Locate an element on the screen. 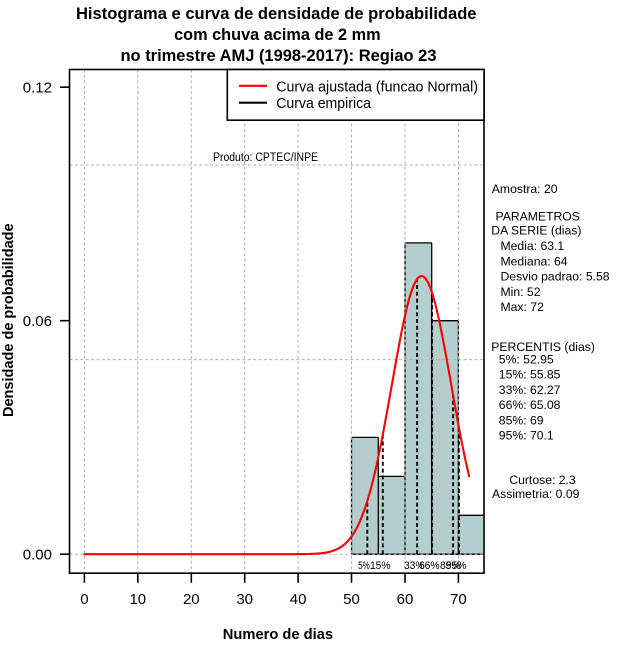 The width and height of the screenshot is (640, 665). svg-text: 0.06 is located at coordinates (37, 321).